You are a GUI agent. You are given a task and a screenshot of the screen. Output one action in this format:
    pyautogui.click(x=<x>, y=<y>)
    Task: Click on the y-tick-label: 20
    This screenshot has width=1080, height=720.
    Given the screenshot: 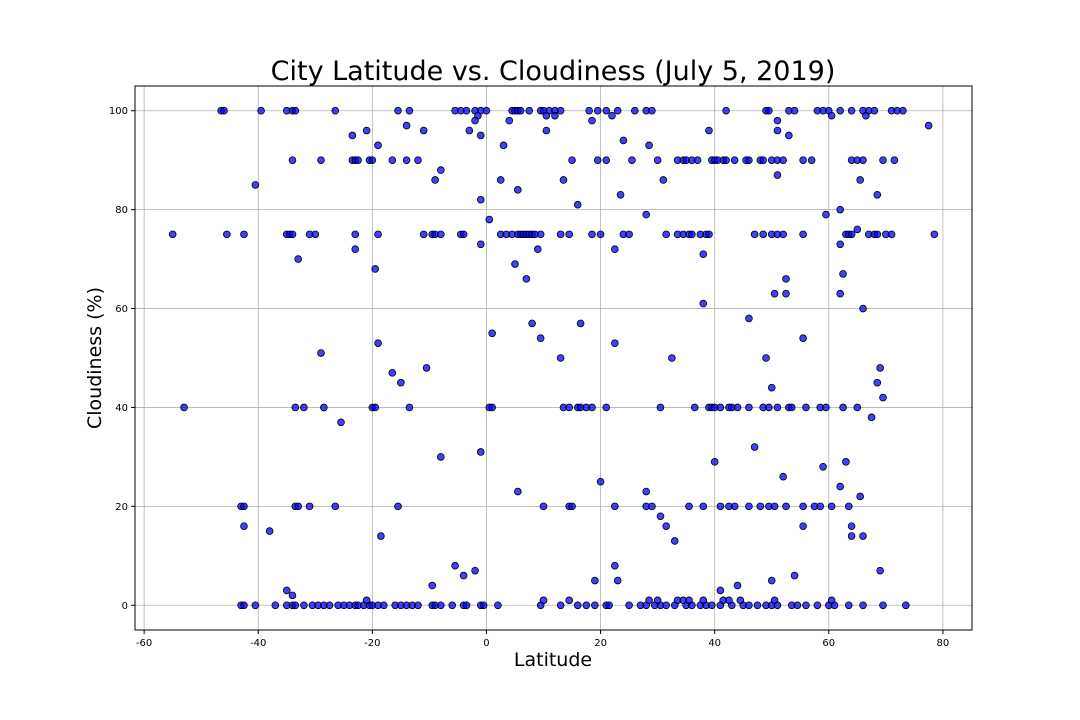 What is the action you would take?
    pyautogui.click(x=121, y=507)
    